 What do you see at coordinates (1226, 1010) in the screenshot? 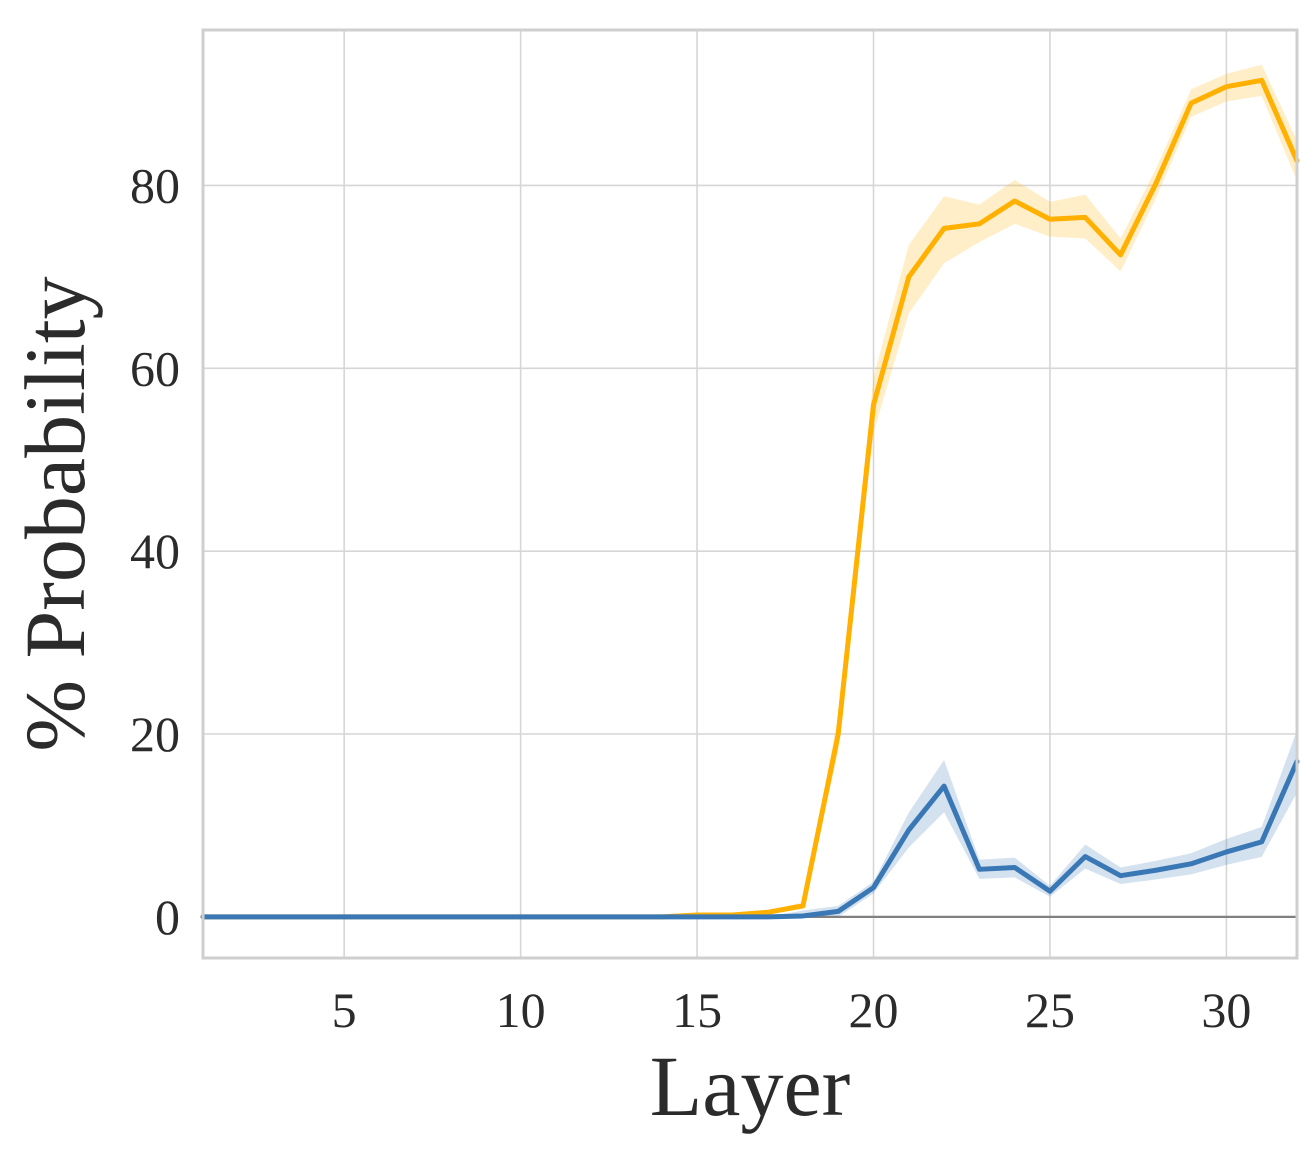
I see `x-tick-label: 30` at bounding box center [1226, 1010].